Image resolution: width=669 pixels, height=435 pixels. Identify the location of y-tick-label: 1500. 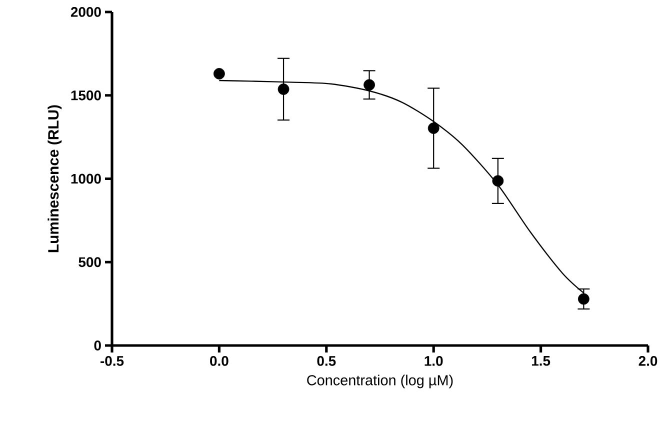
(86, 95).